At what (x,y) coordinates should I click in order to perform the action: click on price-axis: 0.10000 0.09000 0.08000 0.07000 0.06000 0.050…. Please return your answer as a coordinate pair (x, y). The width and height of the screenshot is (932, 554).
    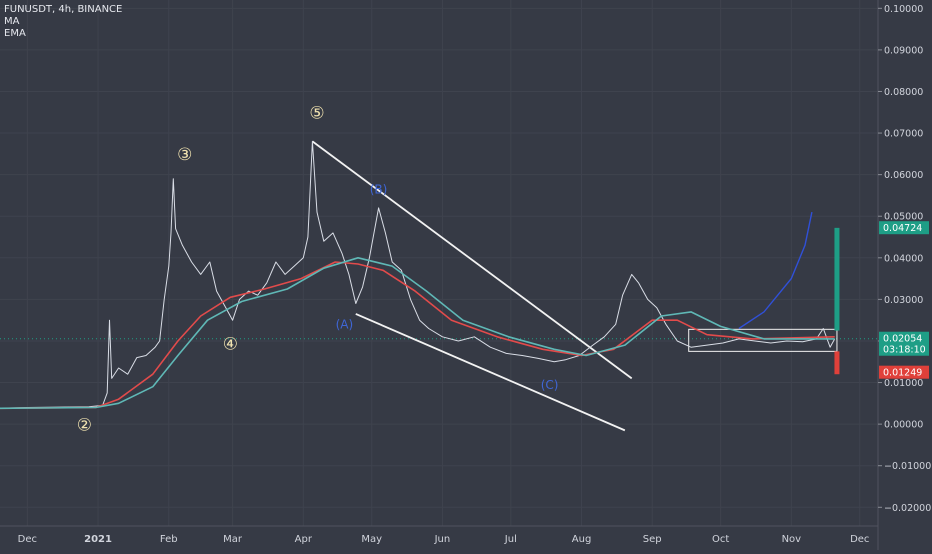
    Looking at the image, I should click on (904, 259).